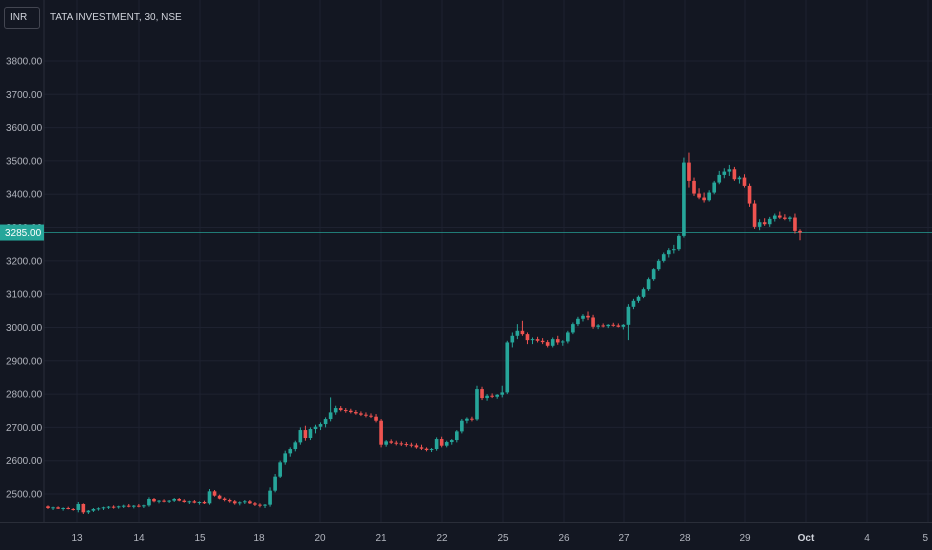 This screenshot has height=550, width=932. What do you see at coordinates (24, 328) in the screenshot?
I see `y-tick-label: 3000.00` at bounding box center [24, 328].